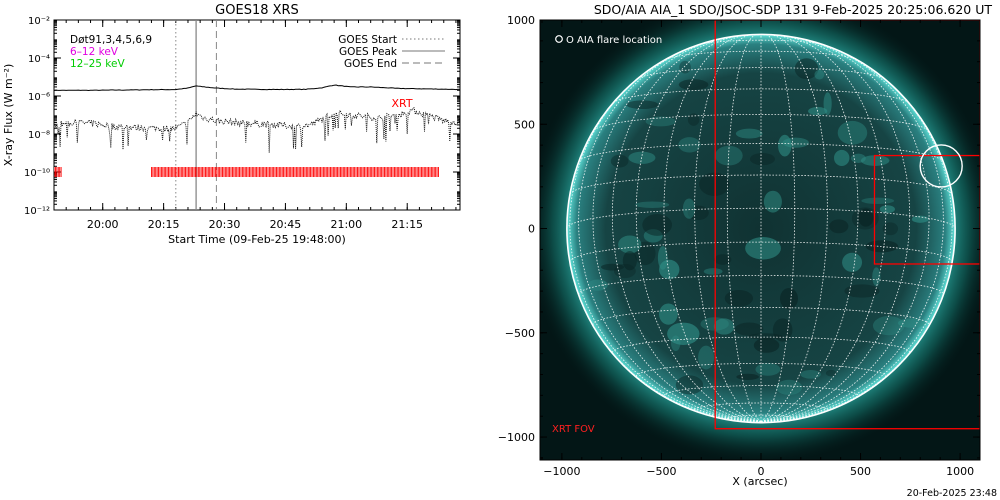 This screenshot has height=500, width=1000. Describe the element at coordinates (39, 59) in the screenshot. I see `goes-y-tick-label: 10⁻⁴` at that location.